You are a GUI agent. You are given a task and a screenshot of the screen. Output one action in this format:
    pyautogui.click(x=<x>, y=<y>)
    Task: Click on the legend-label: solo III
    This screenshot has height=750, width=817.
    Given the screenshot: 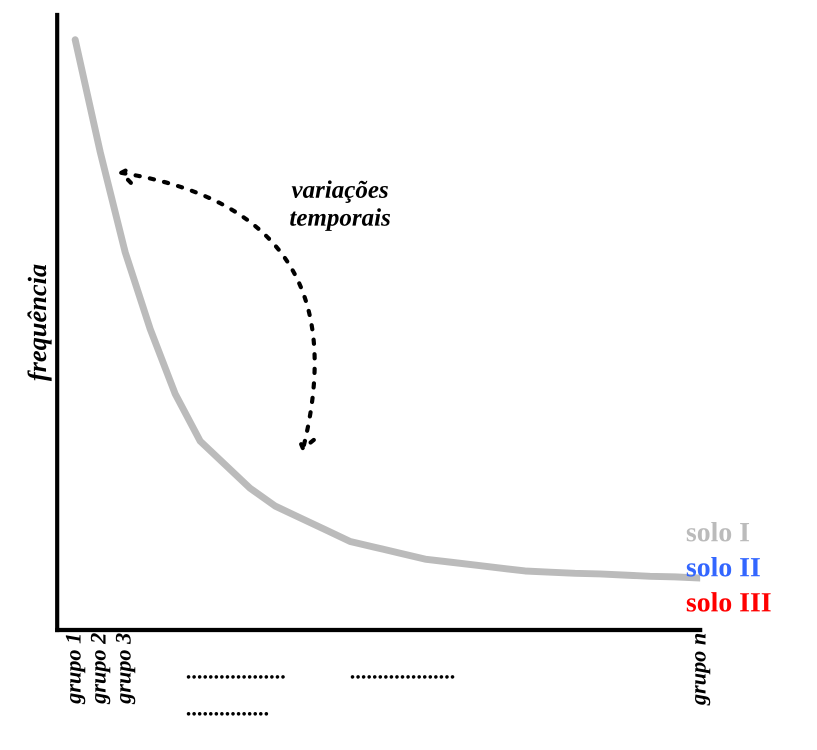 What is the action you would take?
    pyautogui.click(x=728, y=602)
    